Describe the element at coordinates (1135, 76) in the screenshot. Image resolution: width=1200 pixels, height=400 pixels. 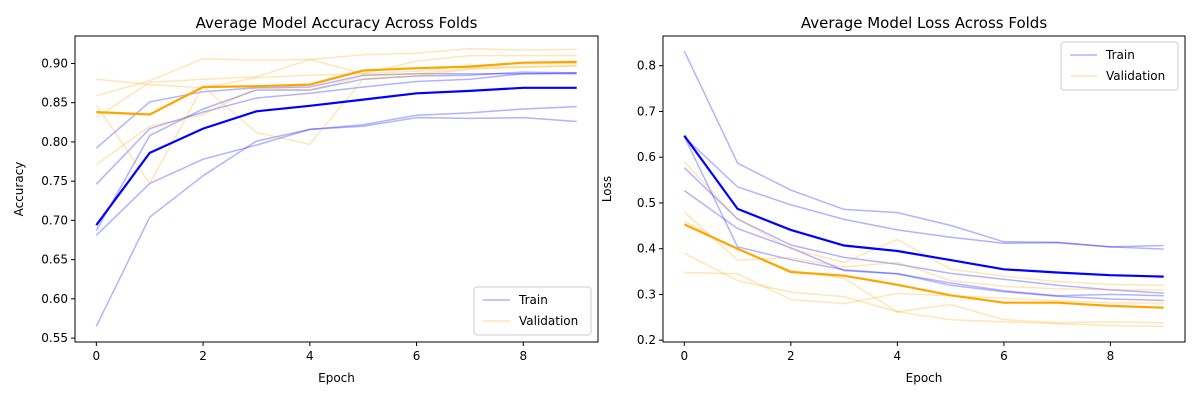
I see `loss-legend-label: Validation` at that location.